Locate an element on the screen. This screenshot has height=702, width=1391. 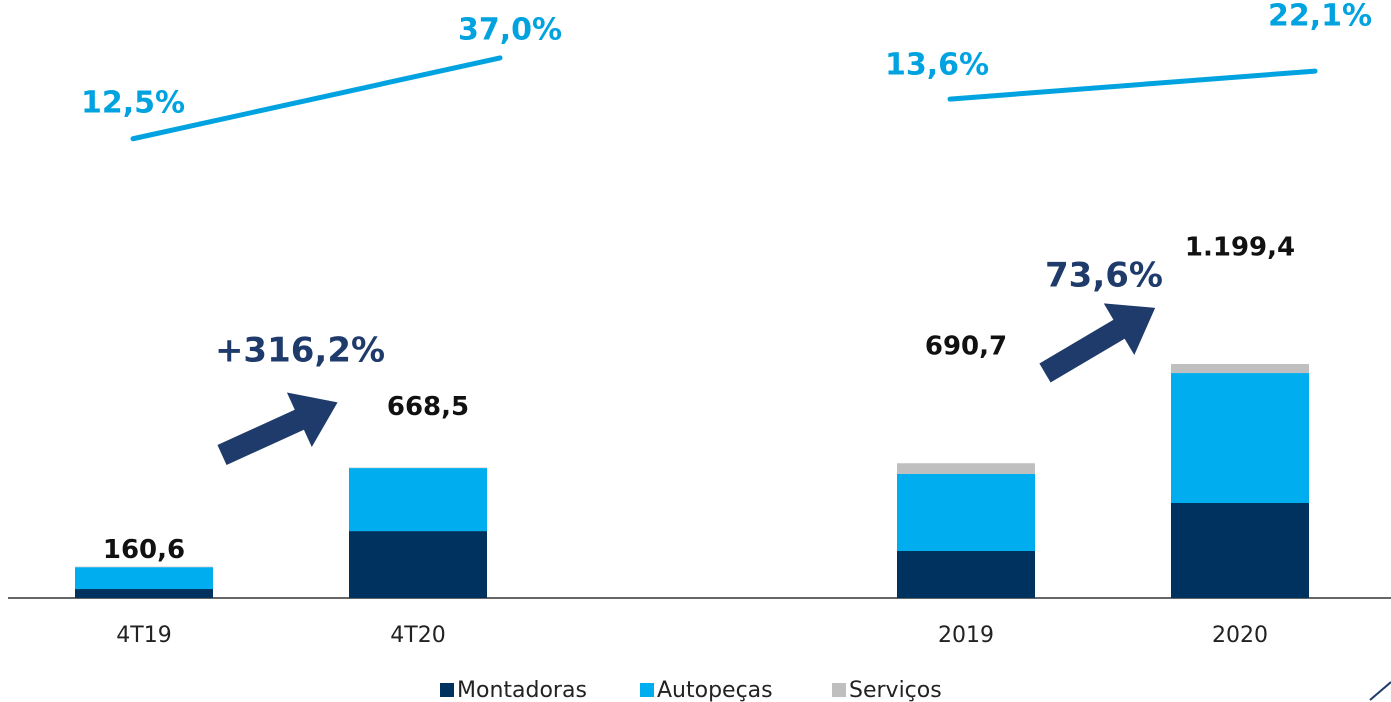
x-tick-label: 2020 is located at coordinates (1240, 635).